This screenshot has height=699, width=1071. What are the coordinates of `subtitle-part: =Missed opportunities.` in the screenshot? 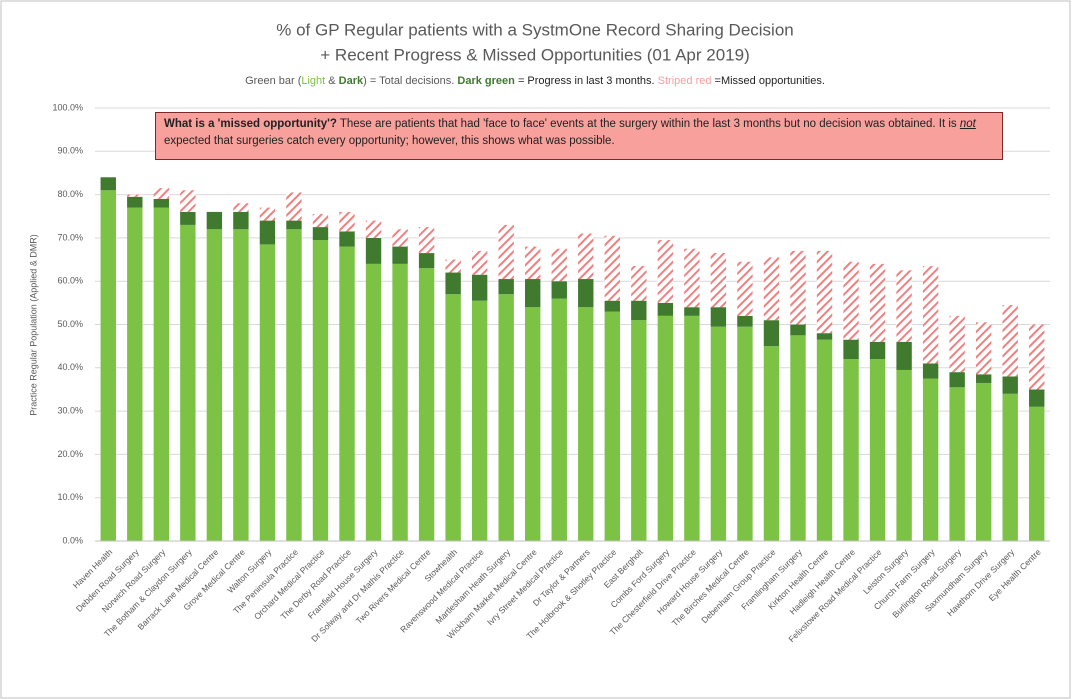 It's located at (767, 81).